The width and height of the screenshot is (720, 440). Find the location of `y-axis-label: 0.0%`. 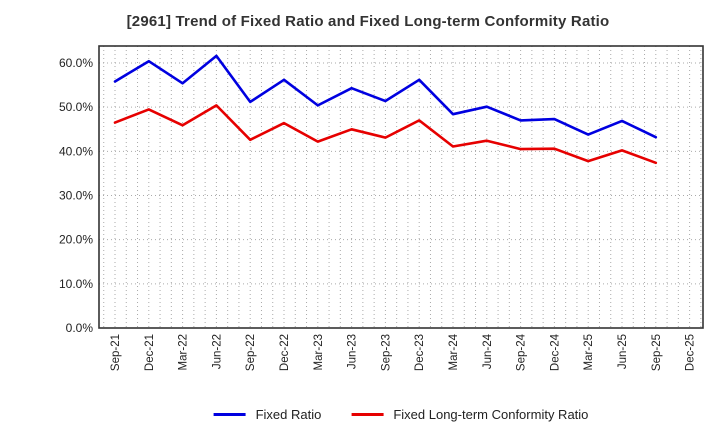

y-axis-label: 0.0% is located at coordinates (80, 328).